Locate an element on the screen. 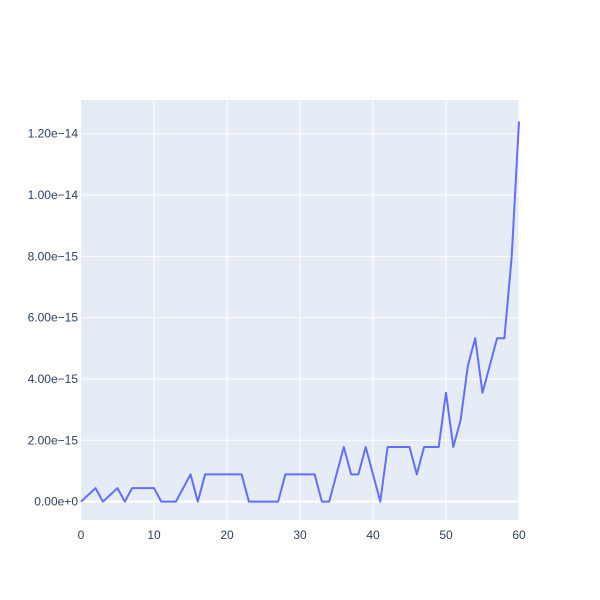 The height and width of the screenshot is (600, 600). y-tick-label: 6.00e−15 is located at coordinates (53, 318).